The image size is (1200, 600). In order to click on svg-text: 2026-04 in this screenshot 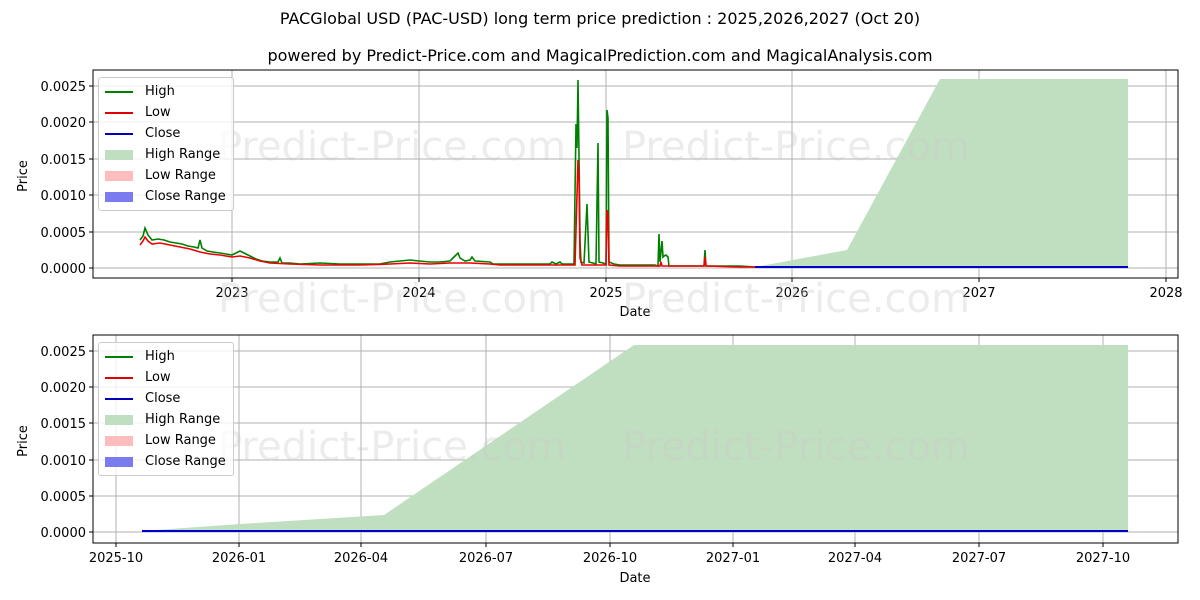, I will do `click(361, 558)`.